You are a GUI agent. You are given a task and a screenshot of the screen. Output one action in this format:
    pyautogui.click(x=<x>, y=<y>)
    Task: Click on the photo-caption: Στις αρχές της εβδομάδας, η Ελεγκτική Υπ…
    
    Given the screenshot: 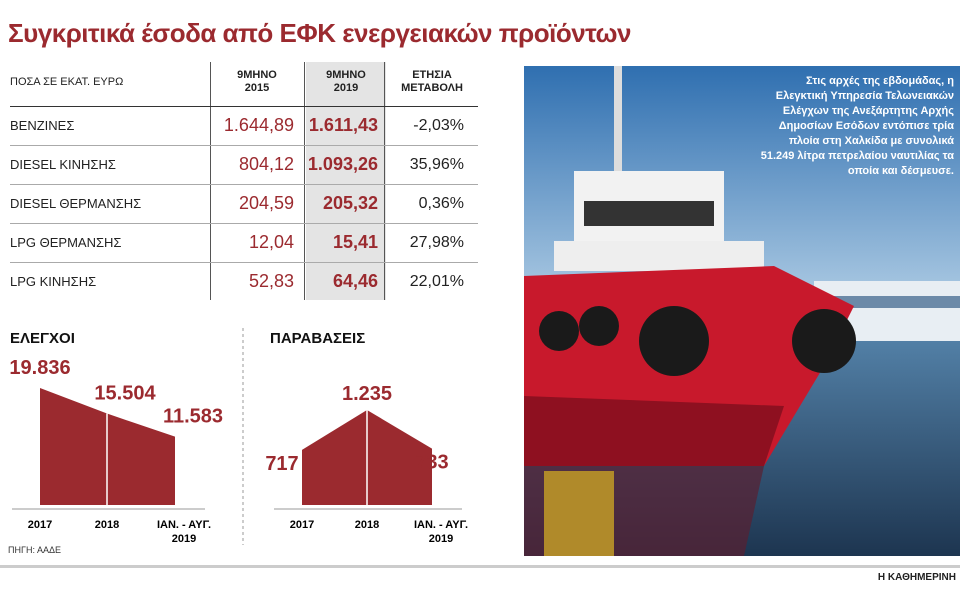 What is the action you would take?
    pyautogui.click(x=857, y=126)
    